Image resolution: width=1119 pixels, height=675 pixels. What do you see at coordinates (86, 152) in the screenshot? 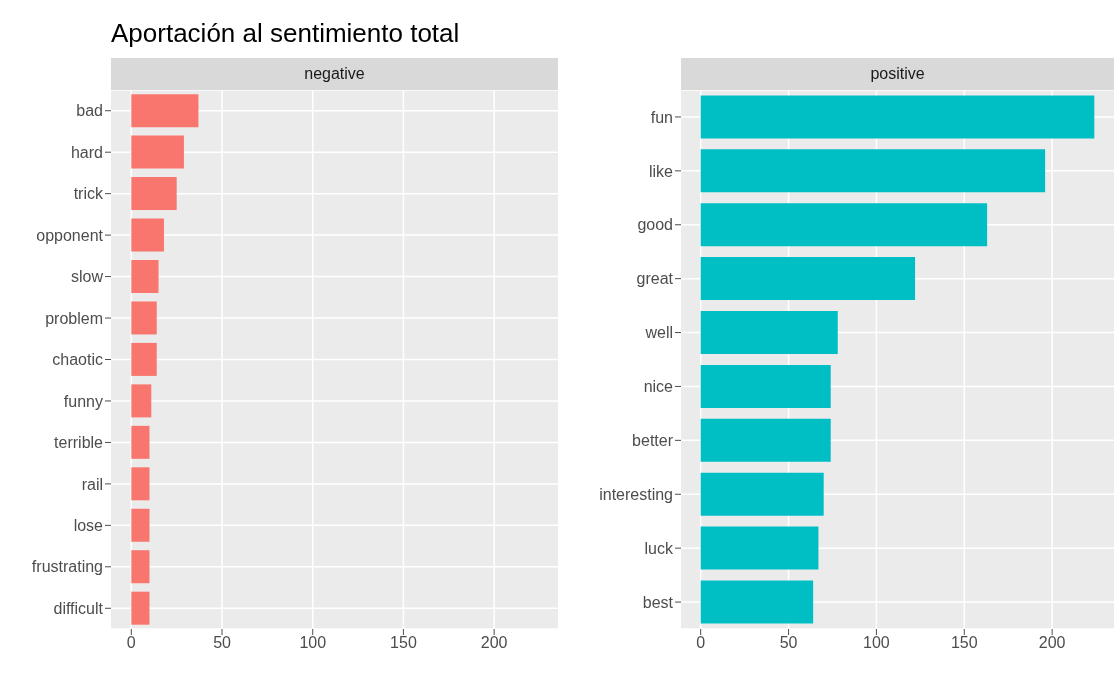
I see `y-tick-label: hard` at bounding box center [86, 152].